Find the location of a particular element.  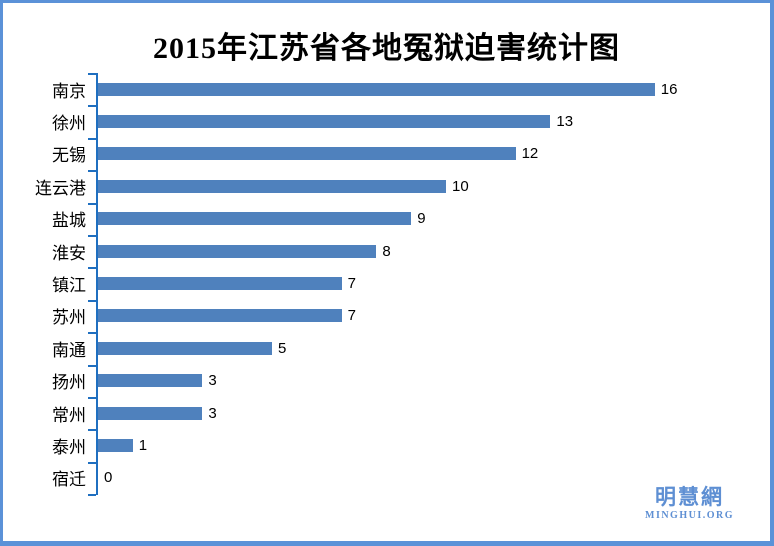

bar-row: 5 is located at coordinates (434, 348).